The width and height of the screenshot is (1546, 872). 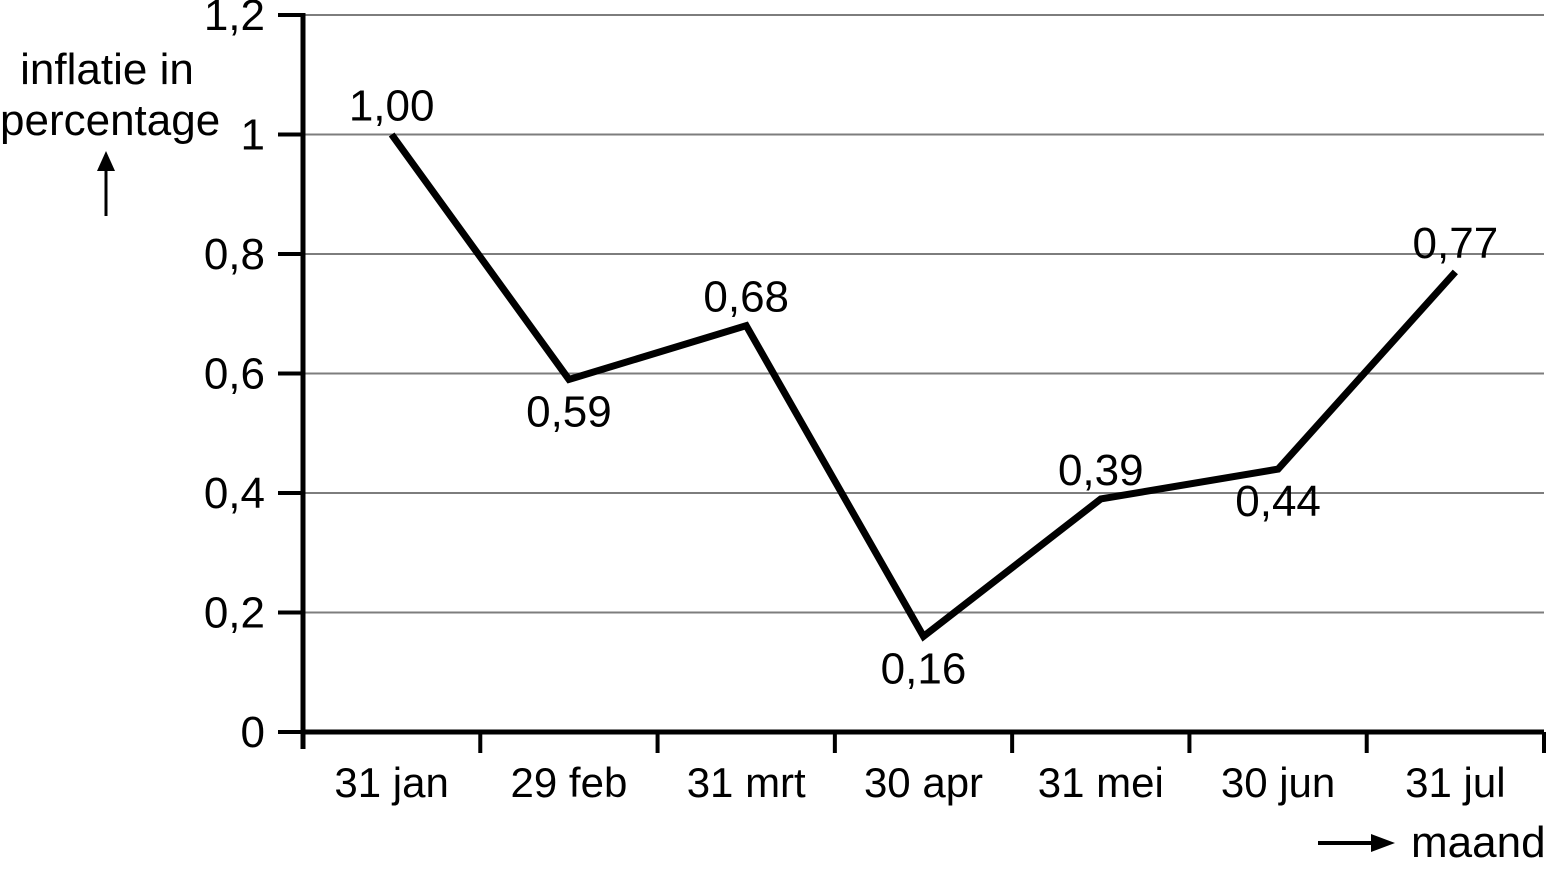 I want to click on x-axis-category-label: 30 apr, so click(x=923, y=782).